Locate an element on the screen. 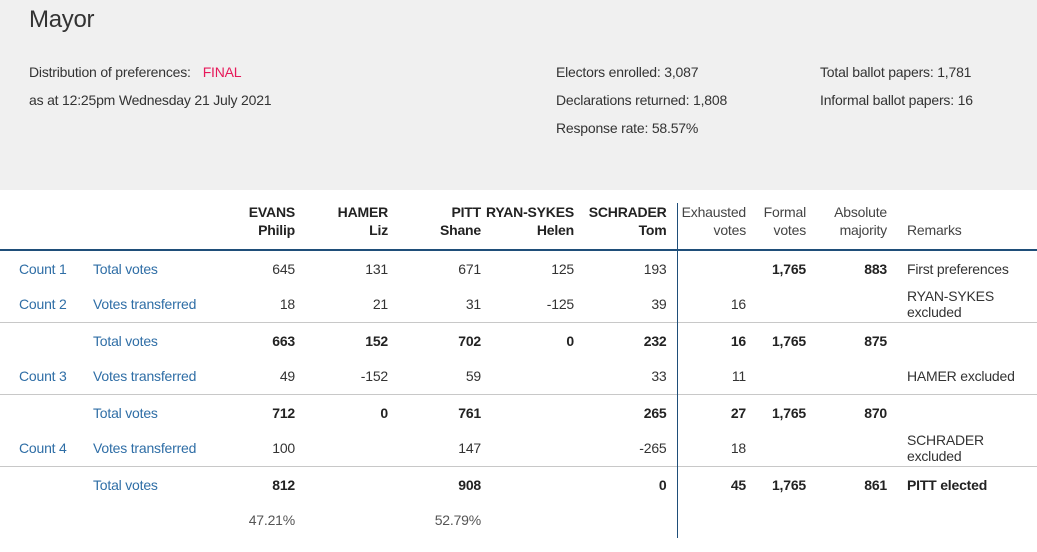 The image size is (1037, 552). count-col-header is located at coordinates (46, 226).